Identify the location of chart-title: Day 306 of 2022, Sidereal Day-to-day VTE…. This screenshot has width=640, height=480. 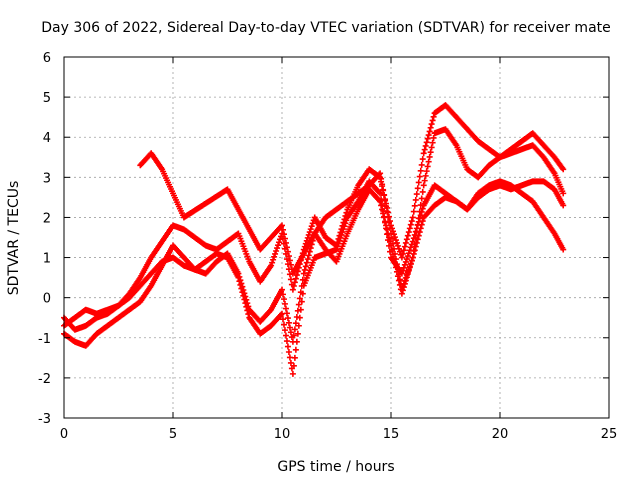
(326, 28).